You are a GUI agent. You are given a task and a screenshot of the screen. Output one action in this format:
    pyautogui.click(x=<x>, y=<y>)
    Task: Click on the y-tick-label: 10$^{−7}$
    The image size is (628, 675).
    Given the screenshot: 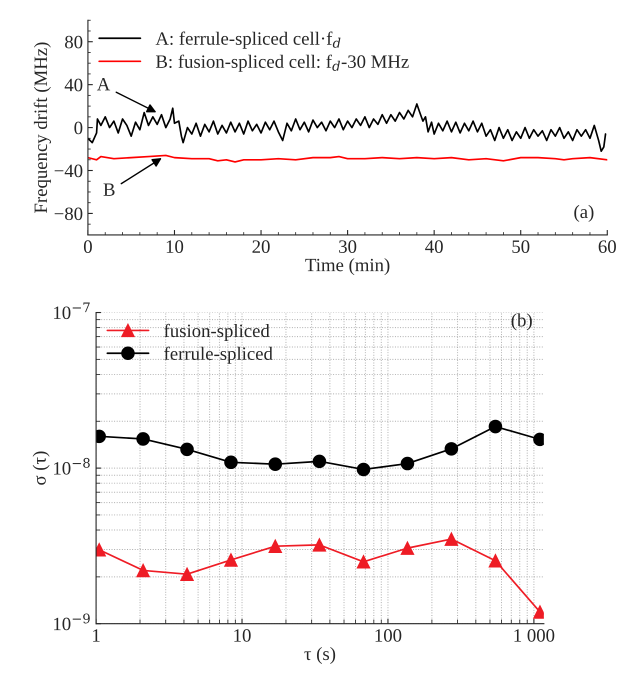 What is the action you would take?
    pyautogui.click(x=72, y=311)
    